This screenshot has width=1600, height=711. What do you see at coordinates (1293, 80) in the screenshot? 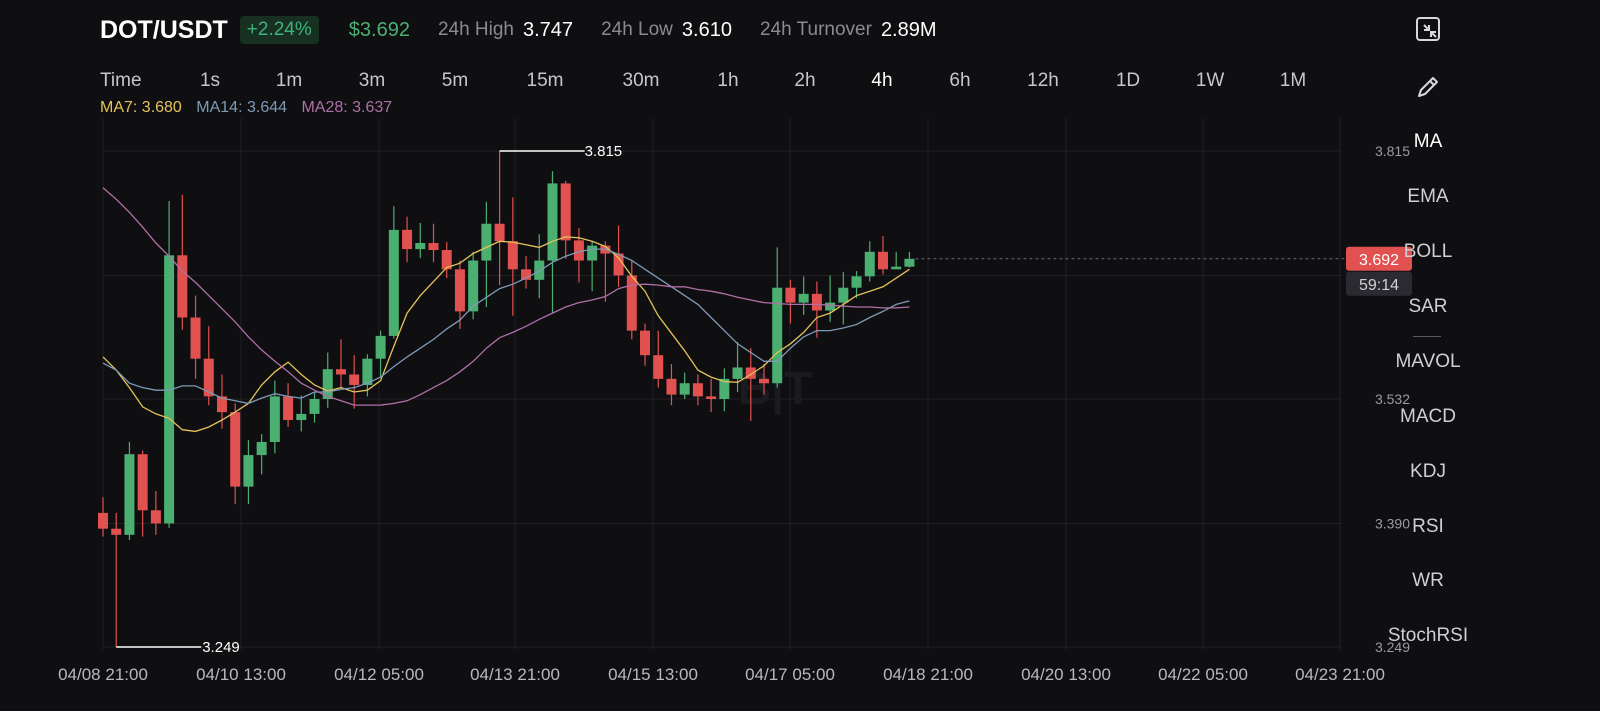
I see `interval-1month: 1M` at bounding box center [1293, 80].